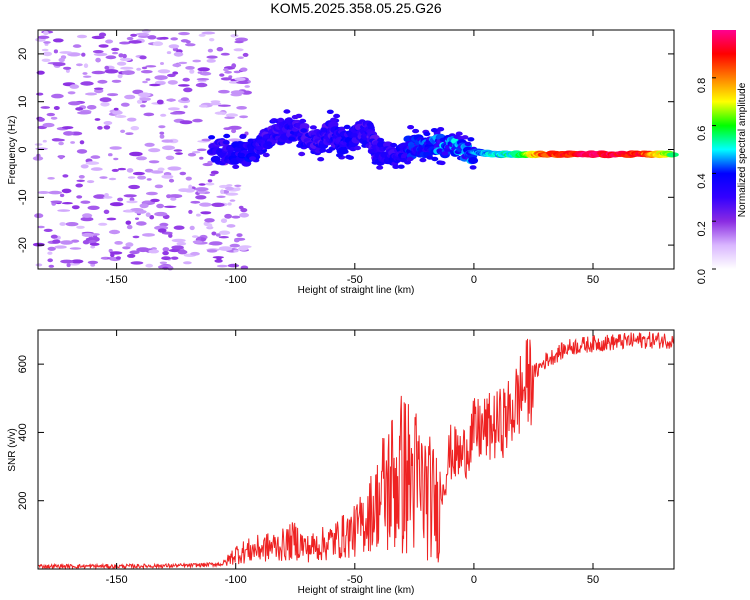 The width and height of the screenshot is (750, 600). I want to click on colorbar-tick-label: 0.0, so click(702, 276).